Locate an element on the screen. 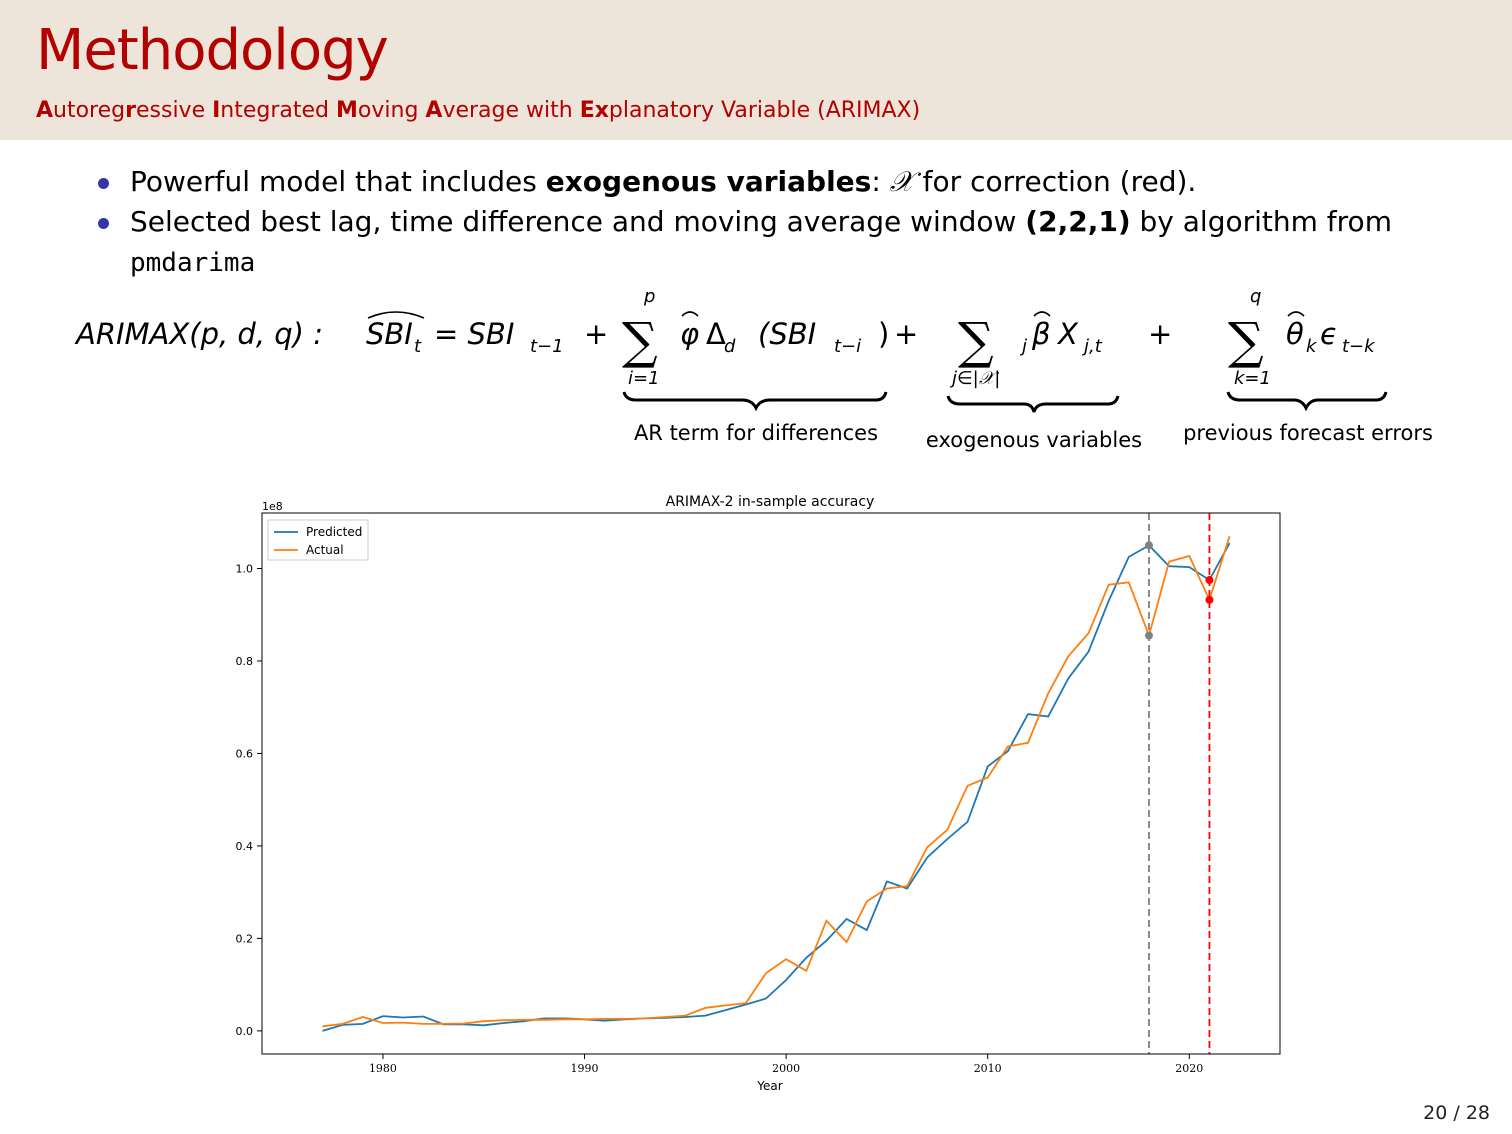  subtitle-part: M is located at coordinates (347, 110).